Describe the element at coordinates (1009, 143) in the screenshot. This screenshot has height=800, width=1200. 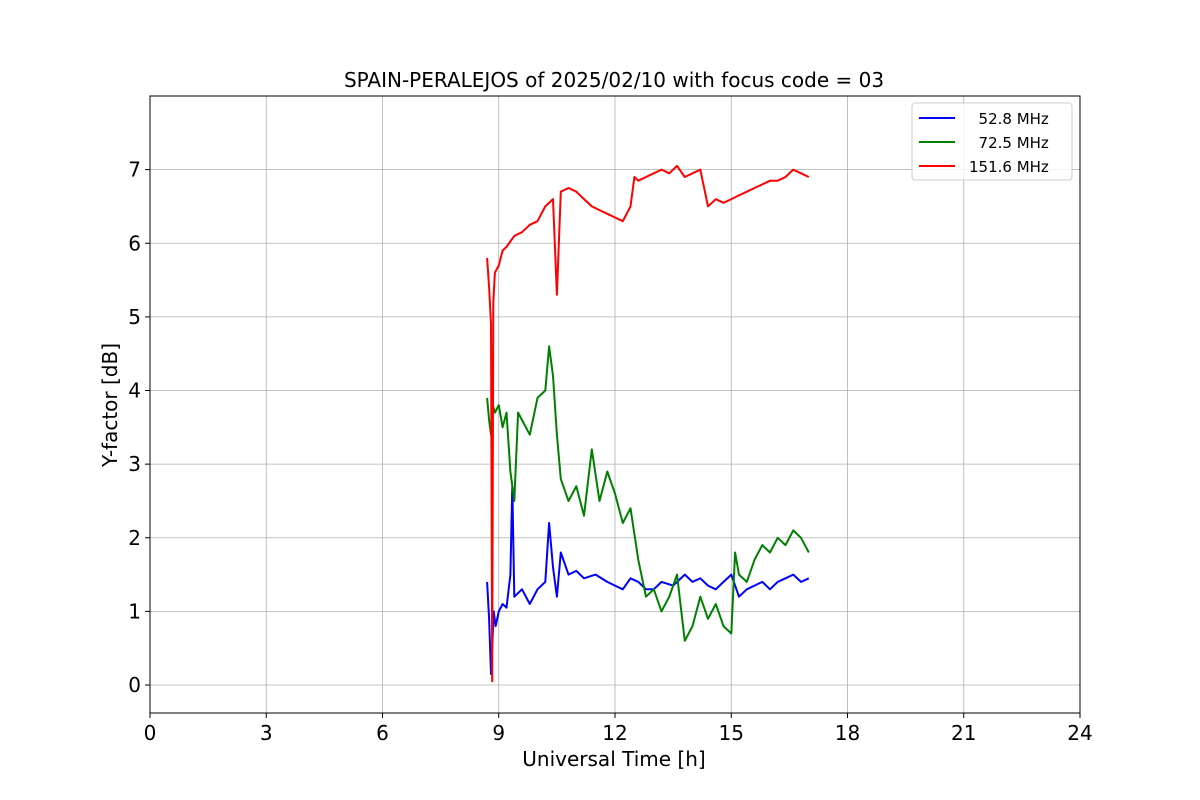
I see `legend-label: 72.5 MHz` at that location.